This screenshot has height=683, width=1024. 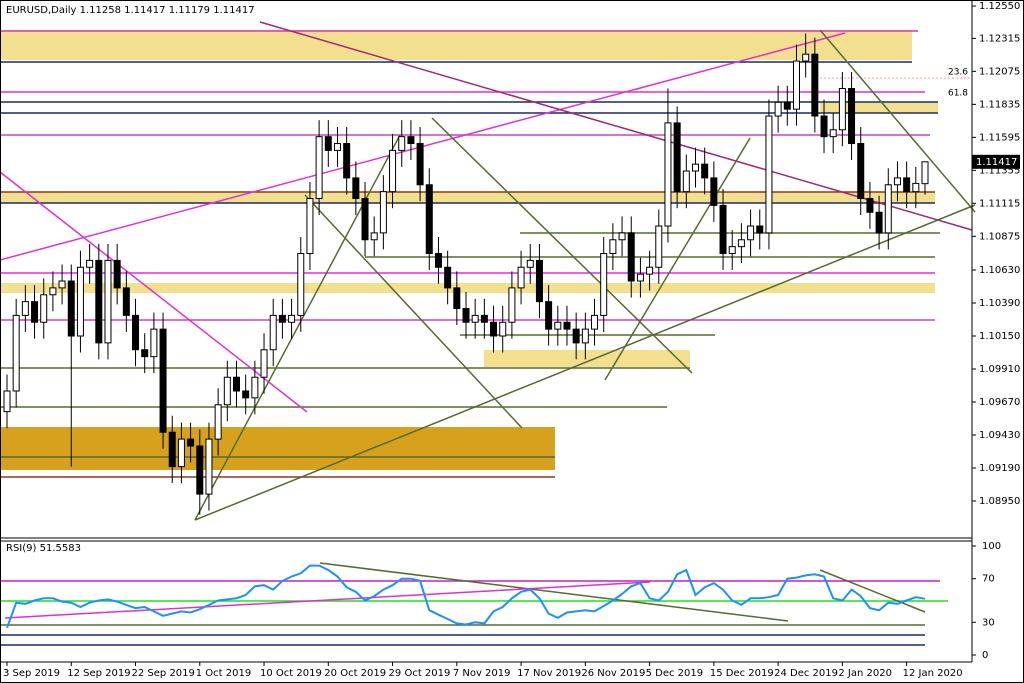 What do you see at coordinates (958, 94) in the screenshot?
I see `fib-label: 61.8` at bounding box center [958, 94].